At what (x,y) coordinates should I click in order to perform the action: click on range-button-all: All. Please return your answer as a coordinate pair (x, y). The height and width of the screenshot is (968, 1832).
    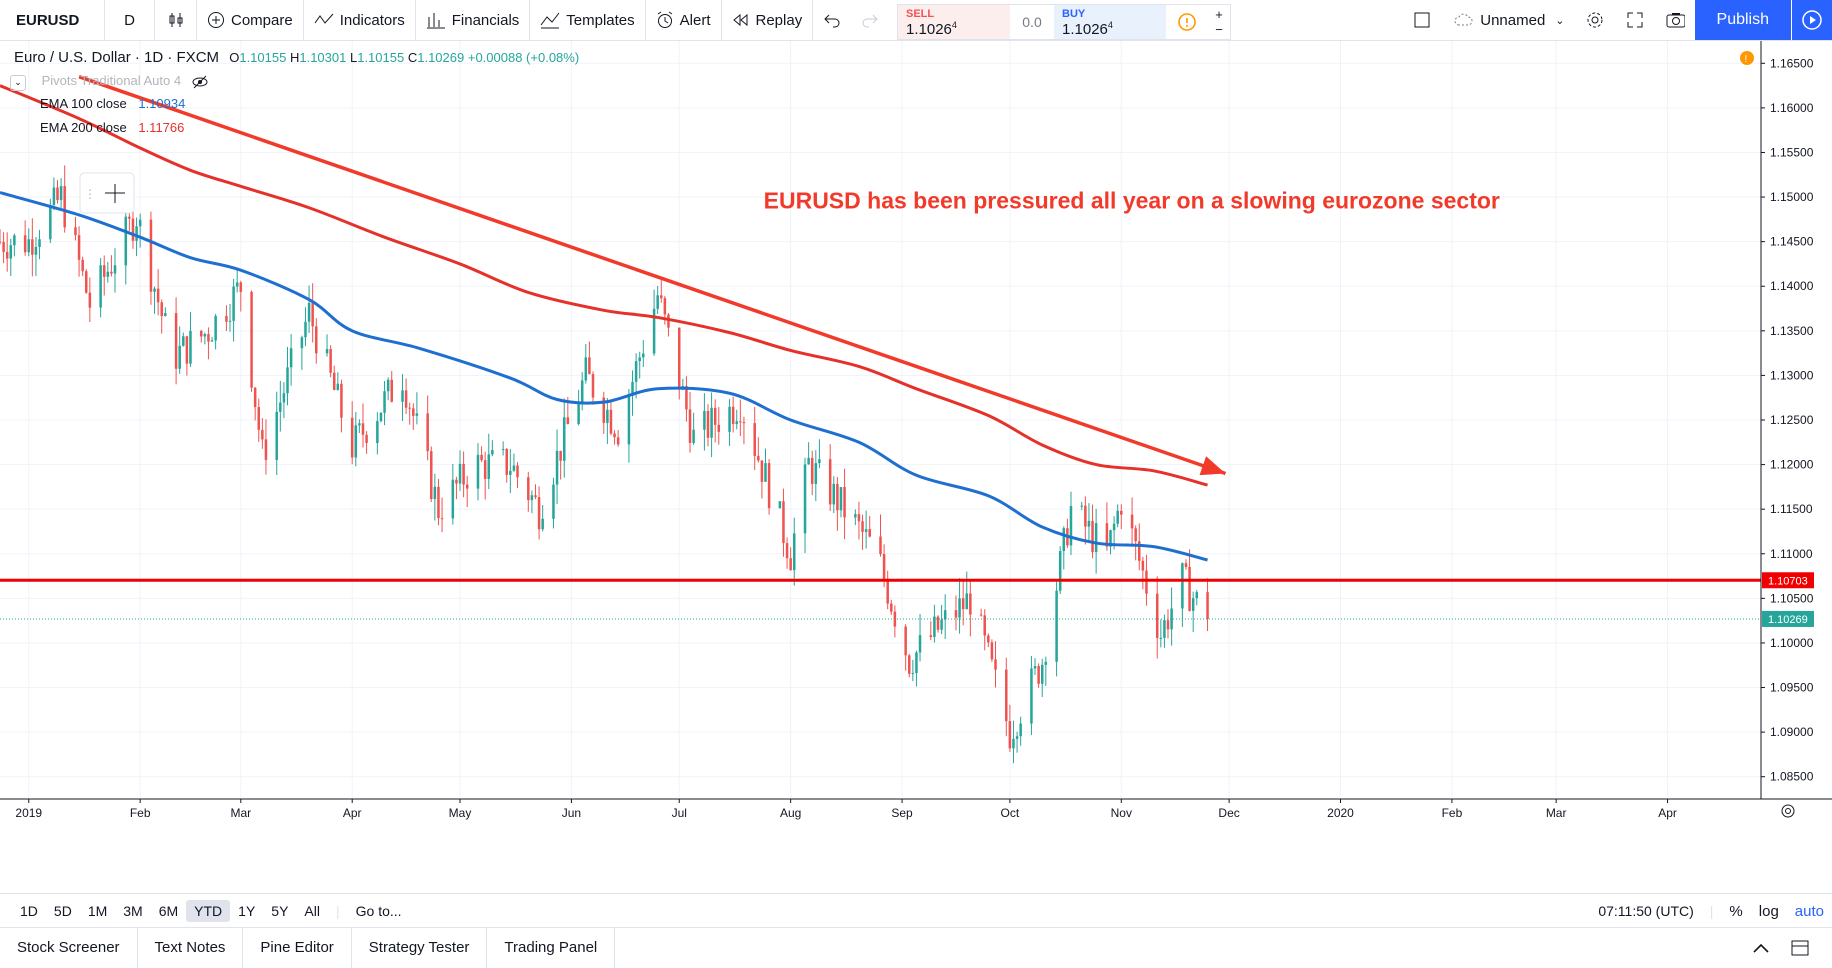
    Looking at the image, I should click on (312, 911).